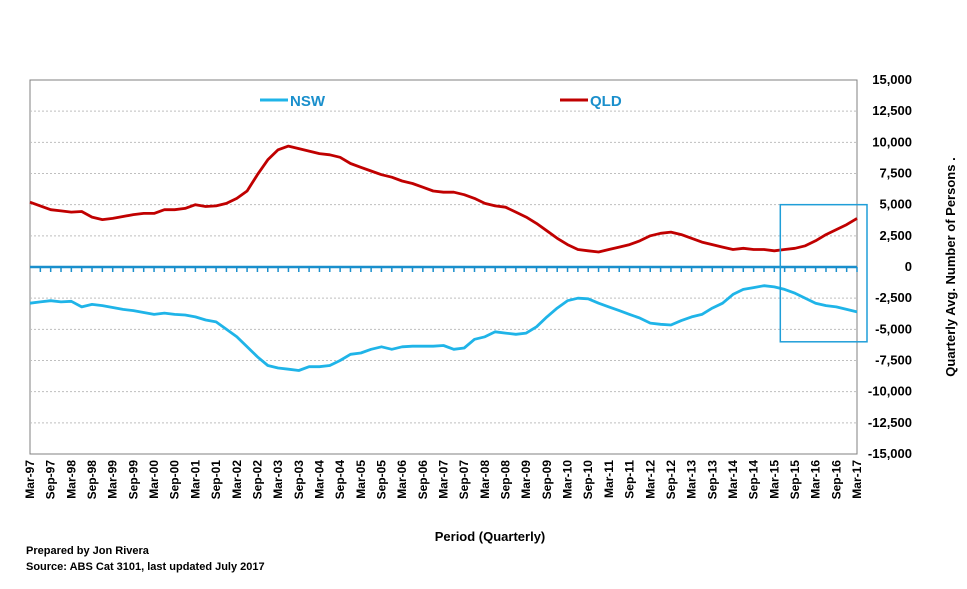 The width and height of the screenshot is (967, 589). I want to click on x-tick-label: Mar-02, so click(237, 479).